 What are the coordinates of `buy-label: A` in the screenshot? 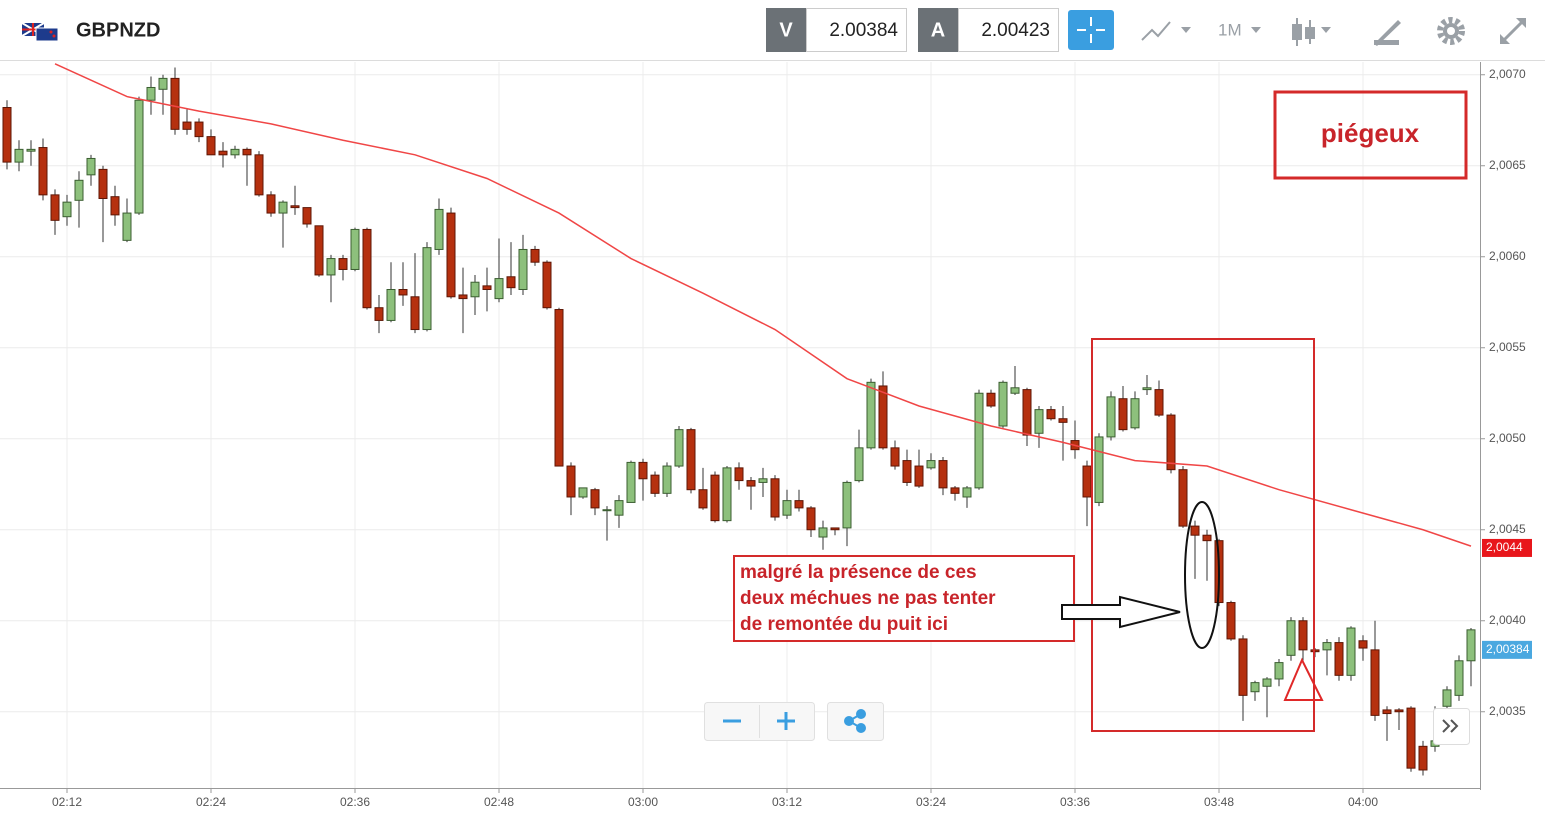 It's located at (938, 30).